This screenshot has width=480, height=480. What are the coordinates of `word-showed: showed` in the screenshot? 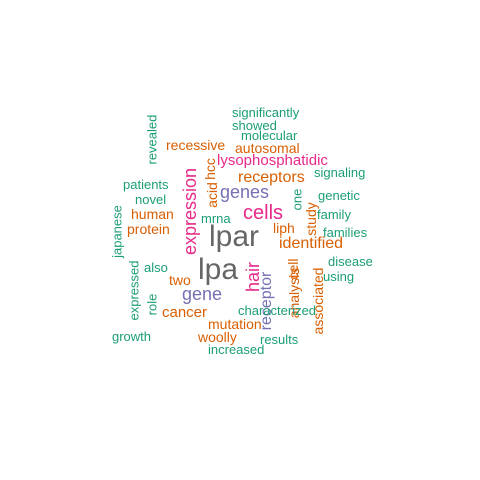 It's located at (254, 125).